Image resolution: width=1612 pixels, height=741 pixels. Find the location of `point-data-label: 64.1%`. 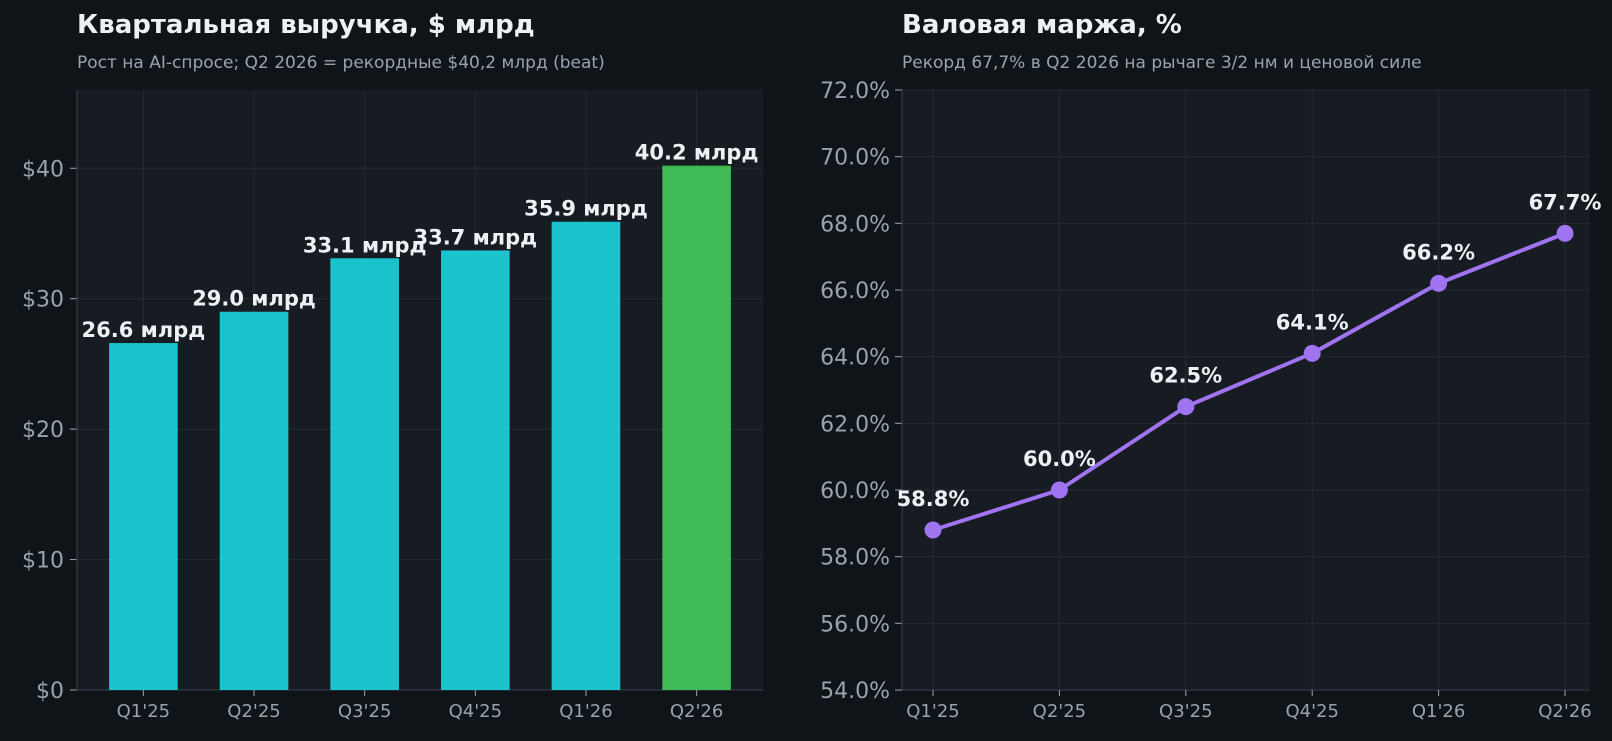

point-data-label: 64.1% is located at coordinates (1312, 322).